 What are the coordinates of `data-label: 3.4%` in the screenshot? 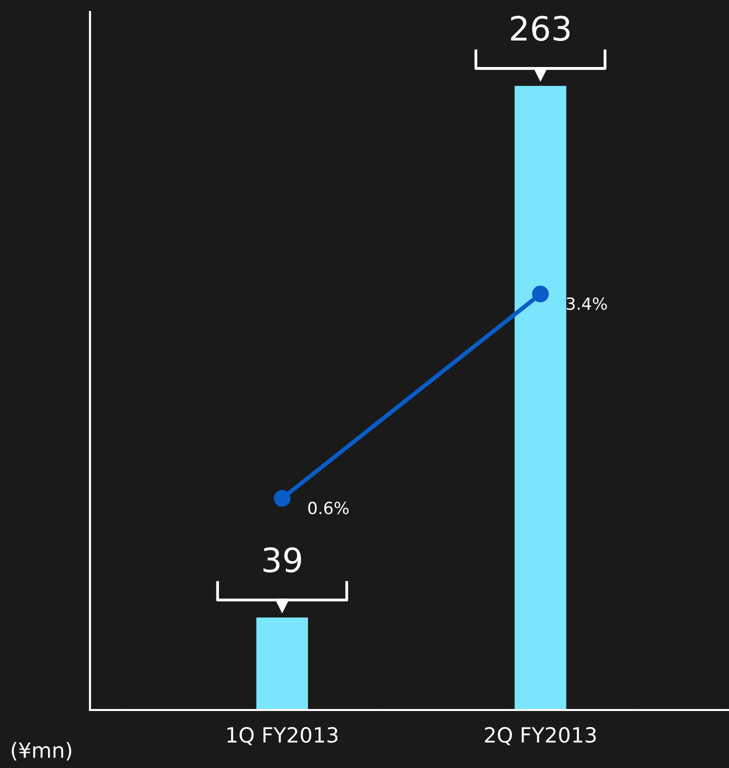 It's located at (586, 303).